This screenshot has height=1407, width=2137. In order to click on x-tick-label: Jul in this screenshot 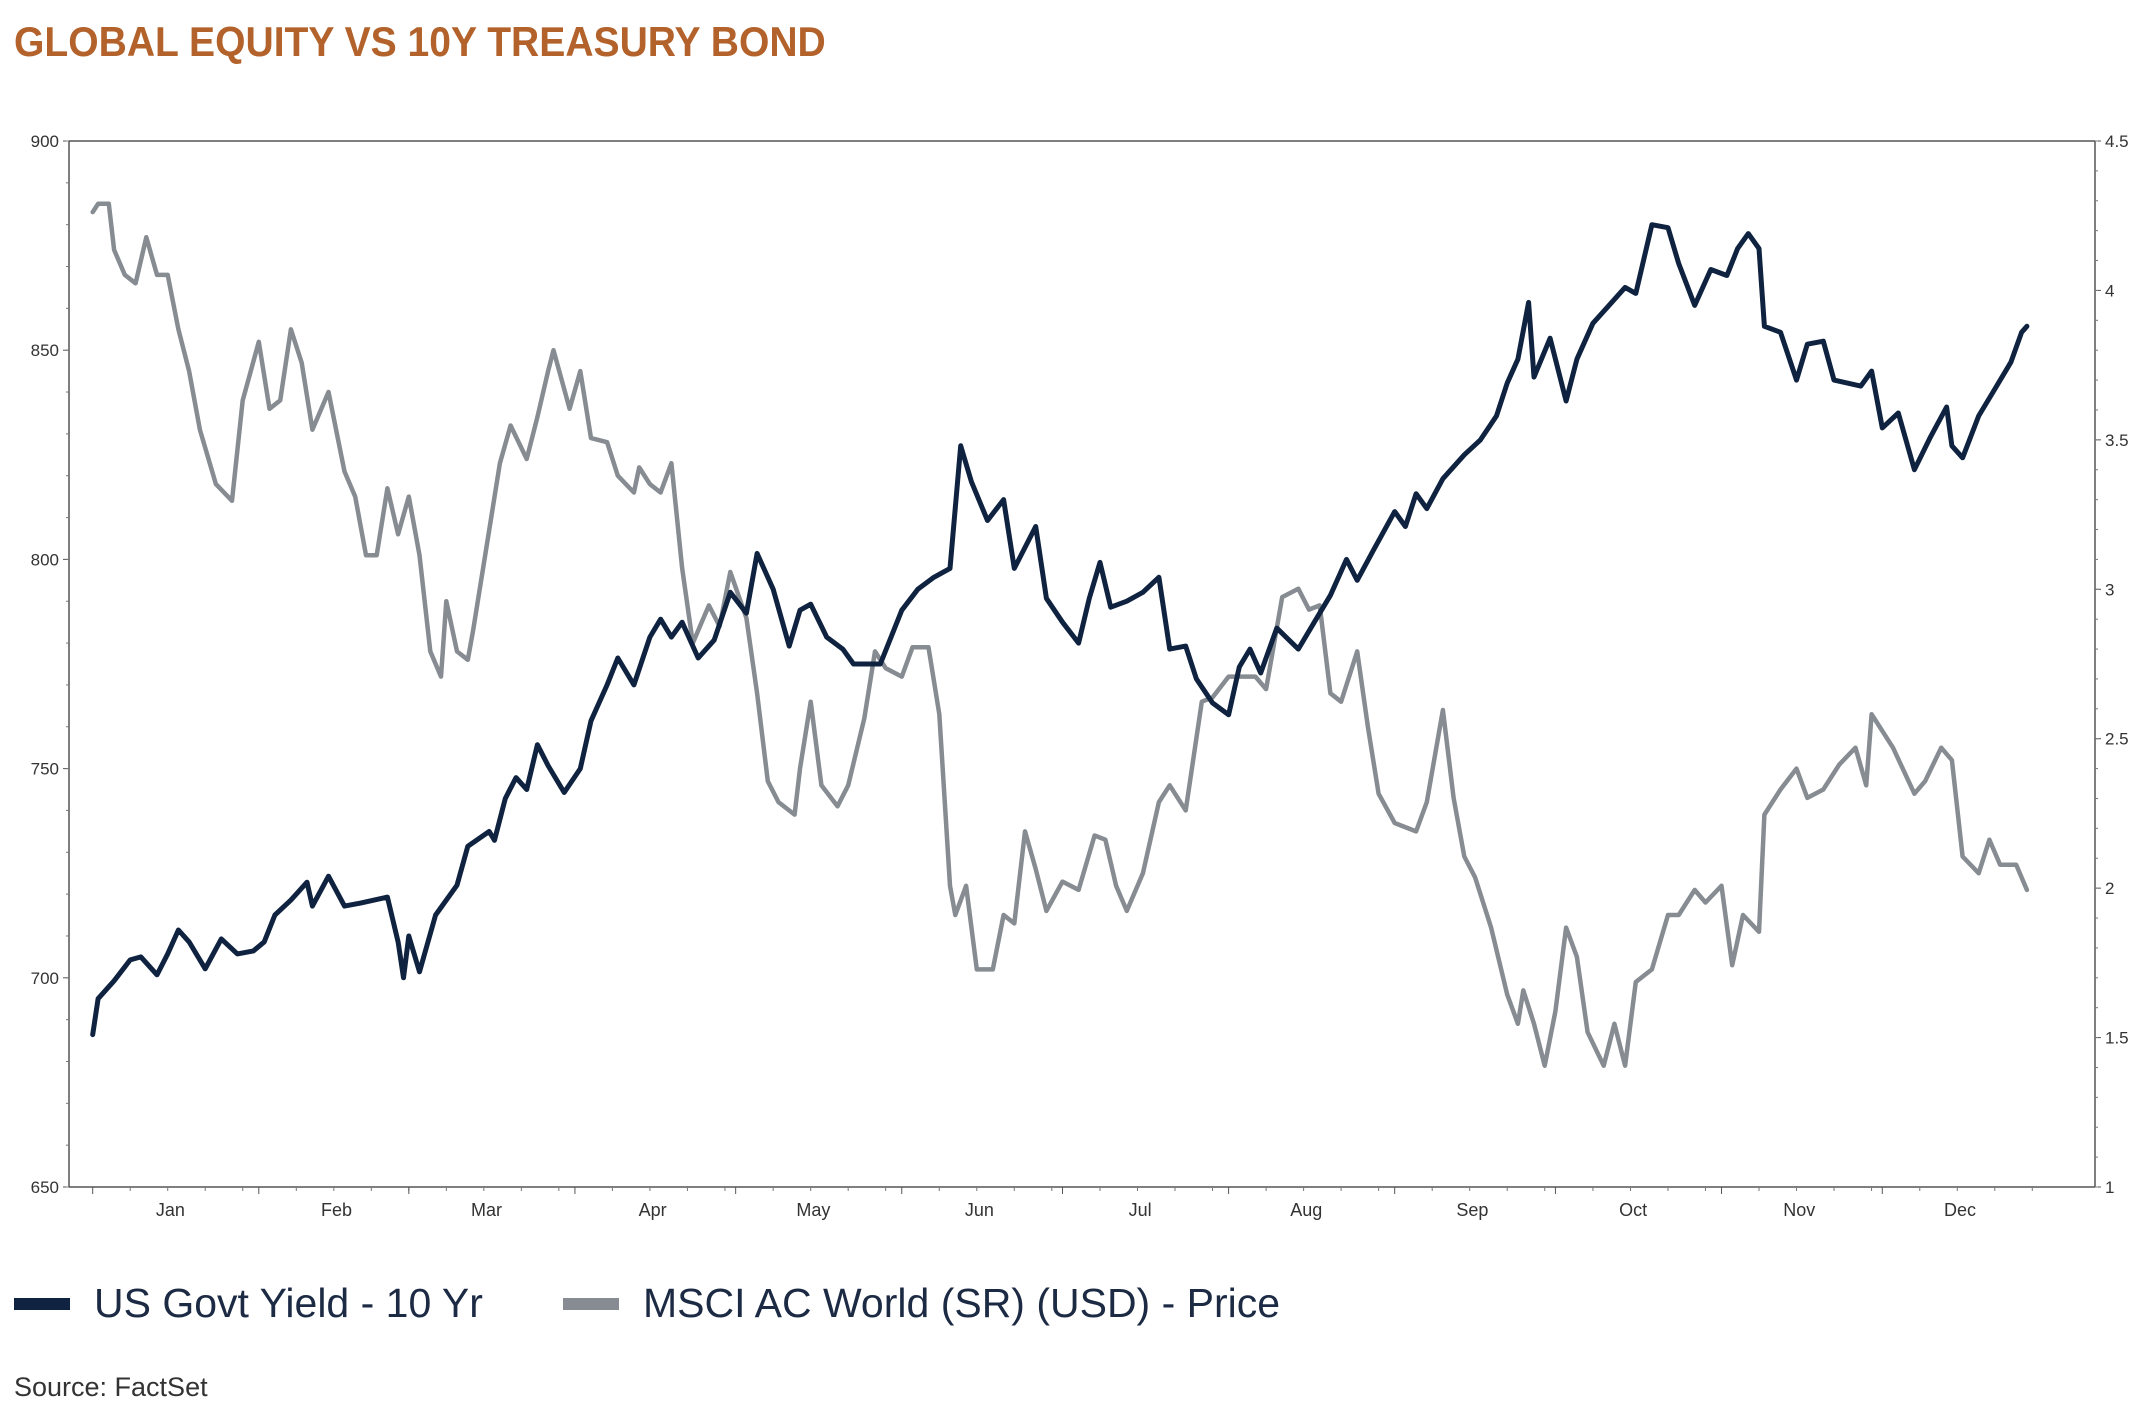, I will do `click(1140, 1210)`.